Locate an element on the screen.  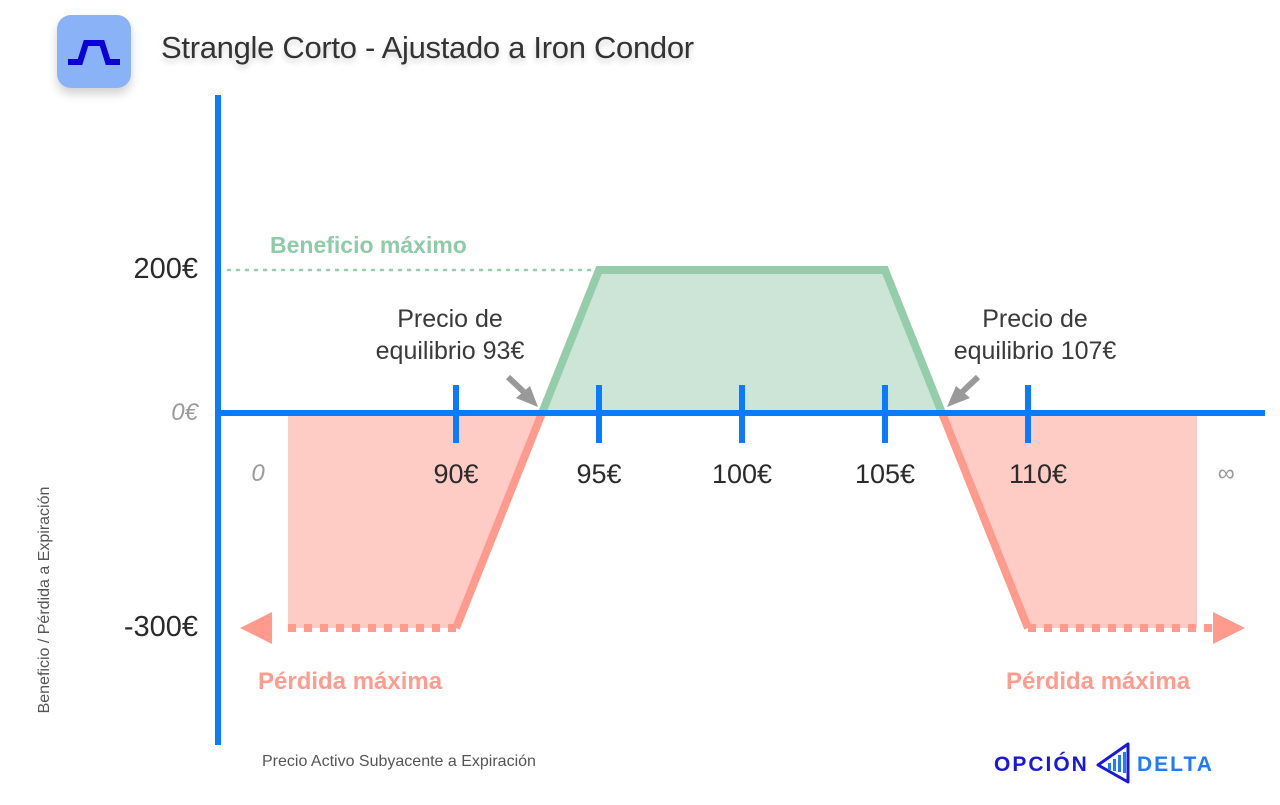
y-tick-label-minus300: -300€ is located at coordinates (160, 627).